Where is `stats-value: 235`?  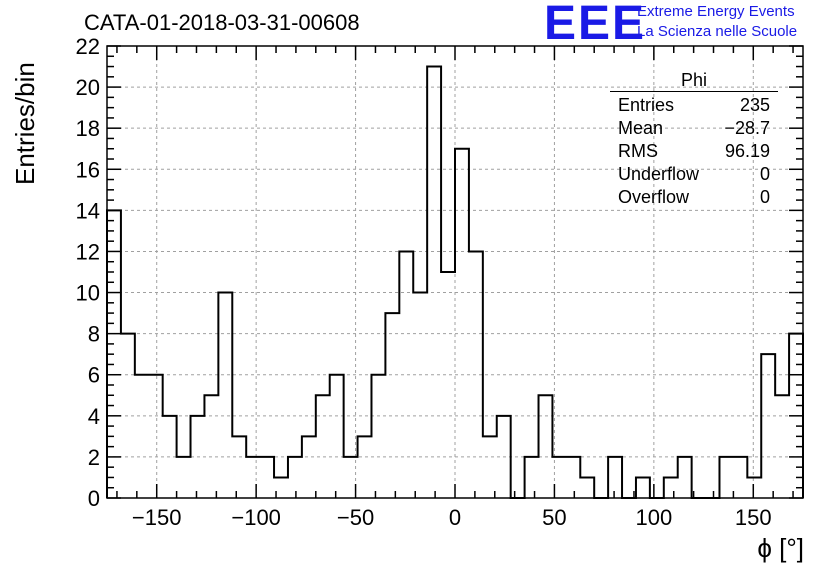
stats-value: 235 is located at coordinates (754, 105).